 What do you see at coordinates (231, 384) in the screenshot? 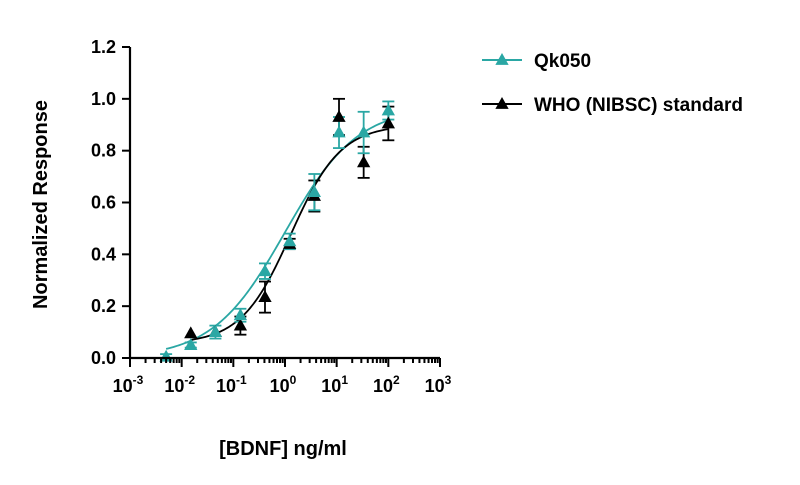
I see `x-tick-label: 10⁻¹` at bounding box center [231, 384].